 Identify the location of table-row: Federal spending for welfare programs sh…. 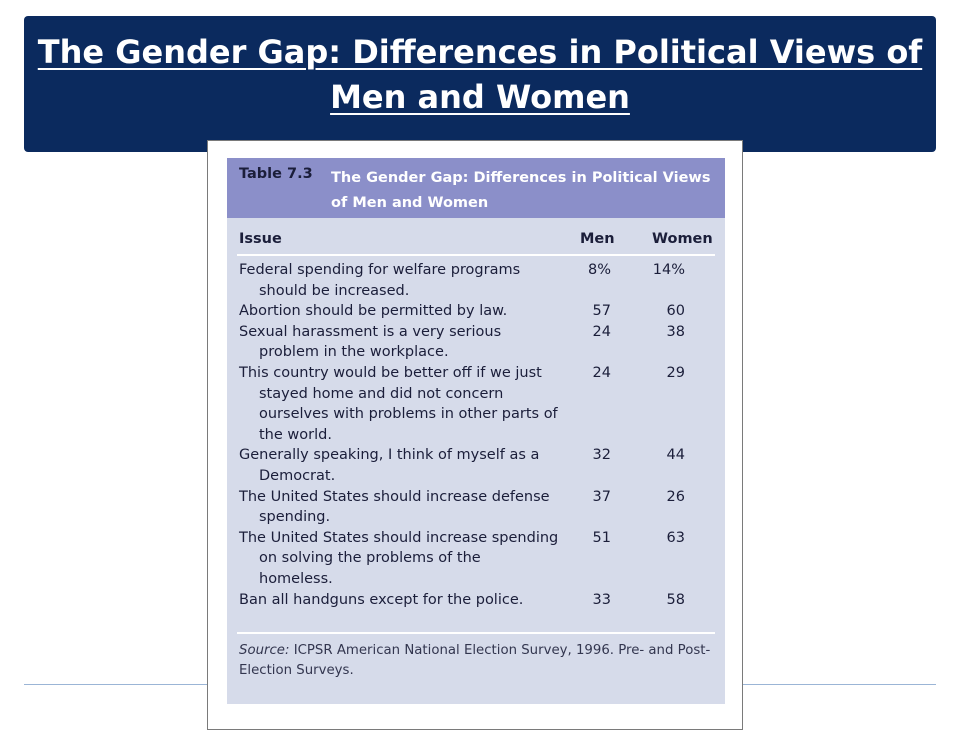
(476, 280).